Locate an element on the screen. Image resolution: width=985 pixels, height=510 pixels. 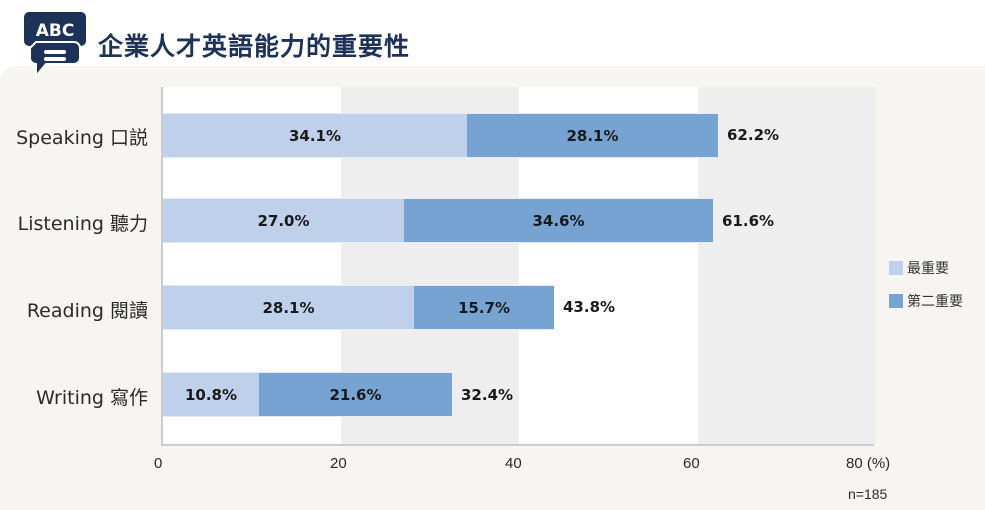
x-tick: 80 (%) is located at coordinates (868, 463).